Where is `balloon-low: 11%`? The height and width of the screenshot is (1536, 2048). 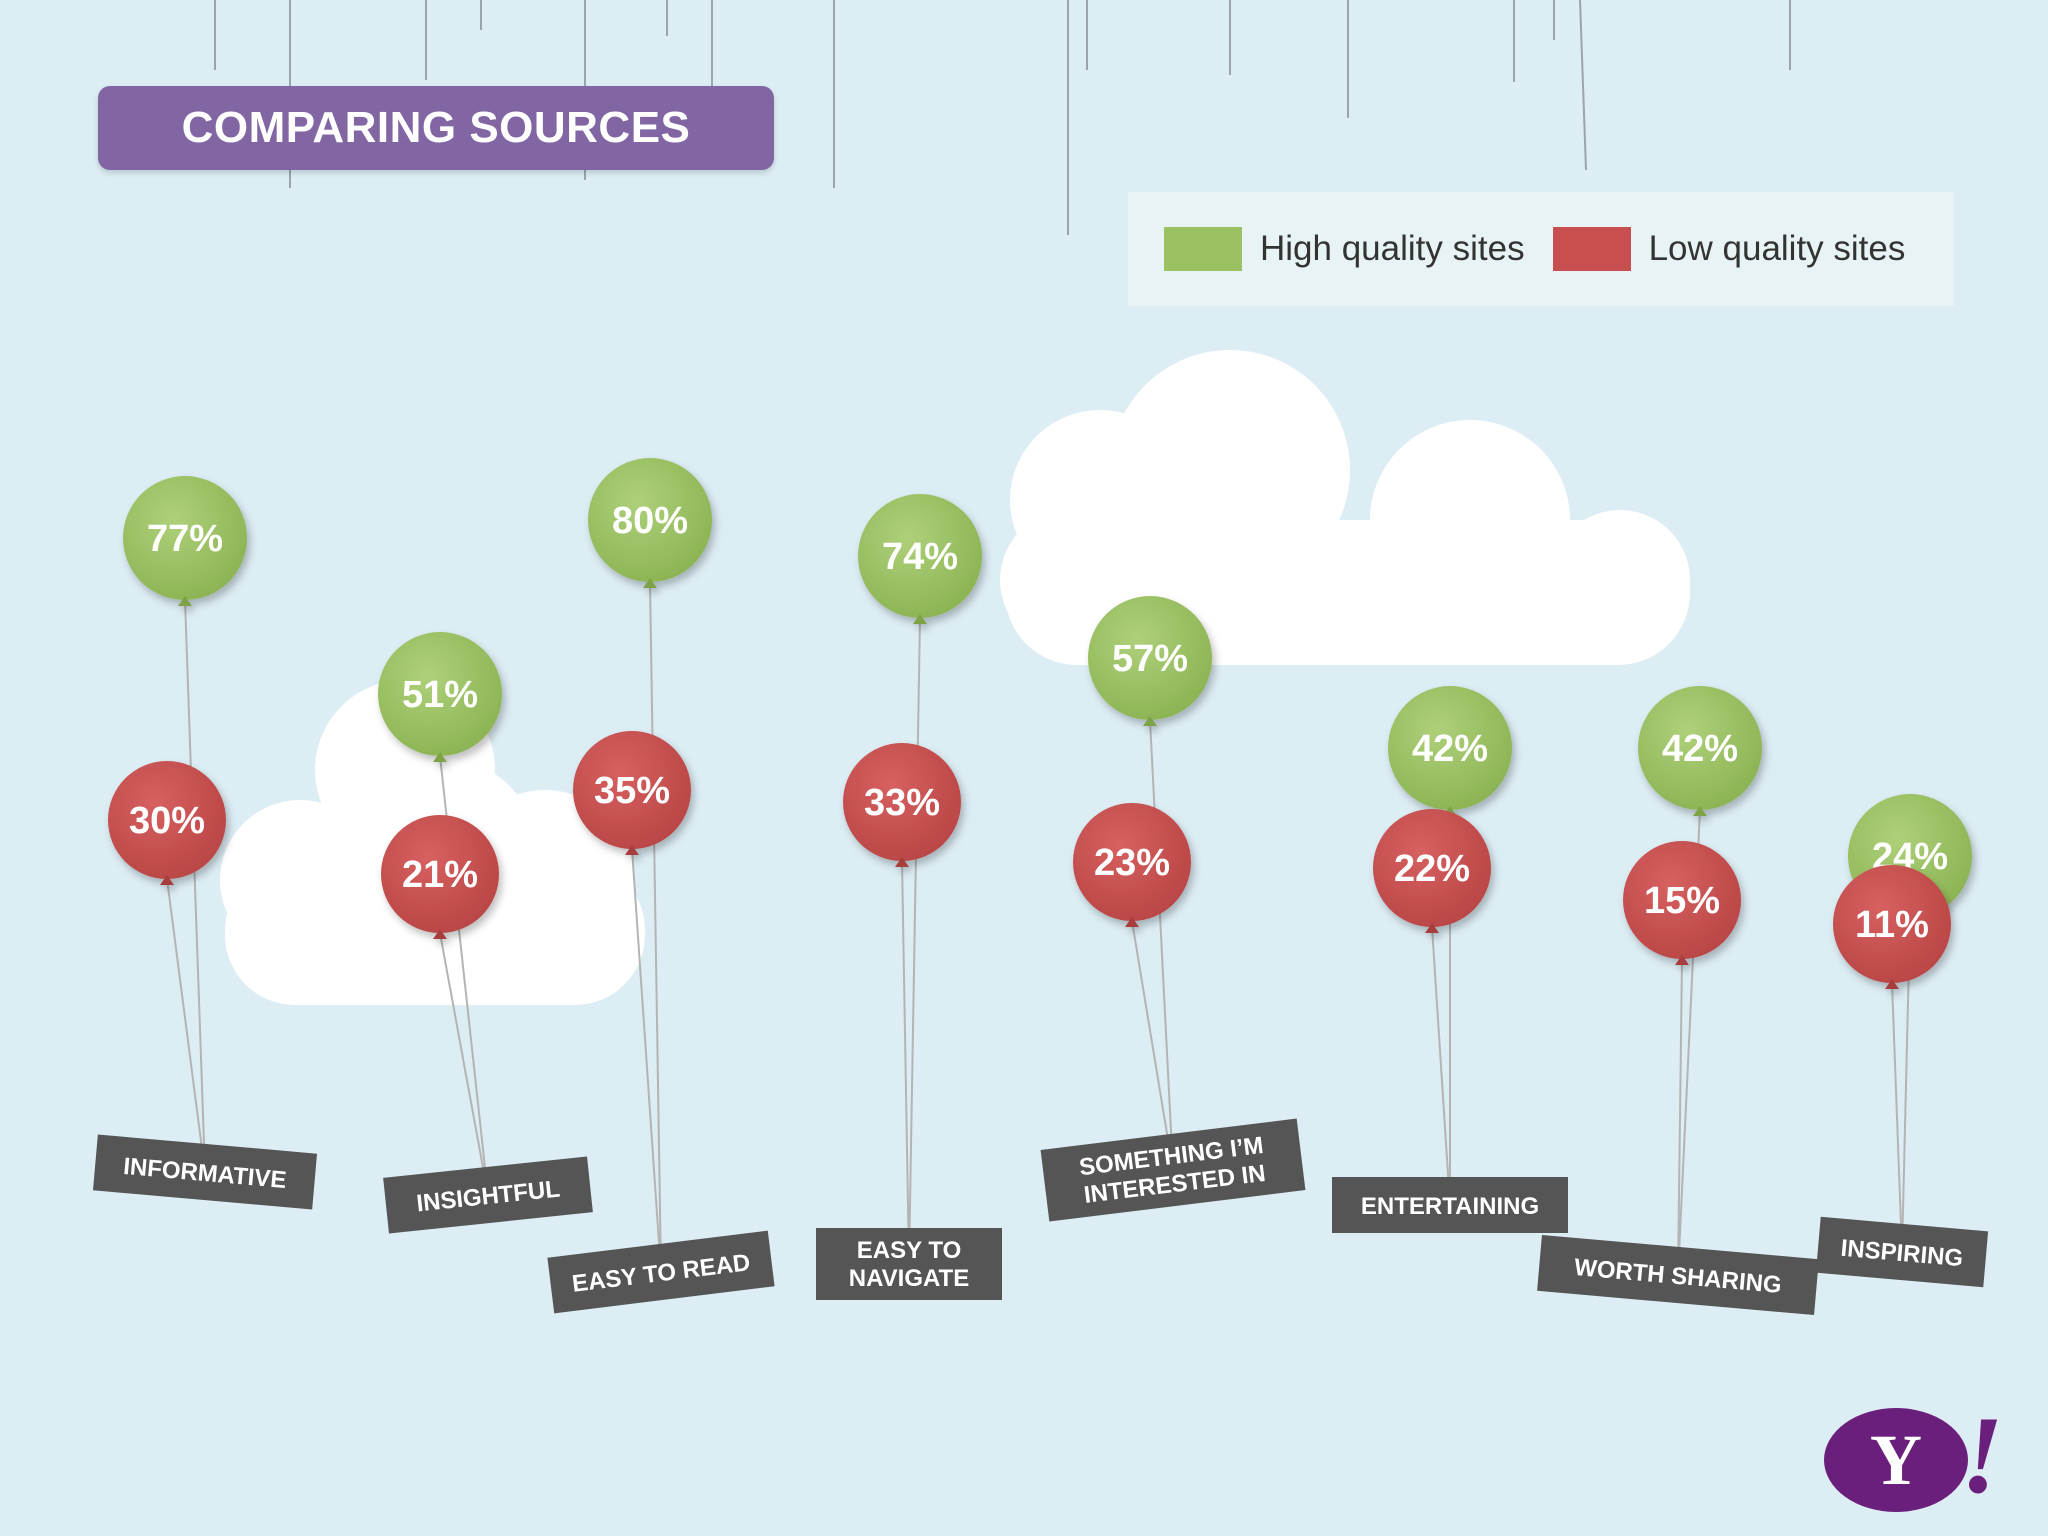
balloon-low: 11% is located at coordinates (1892, 927).